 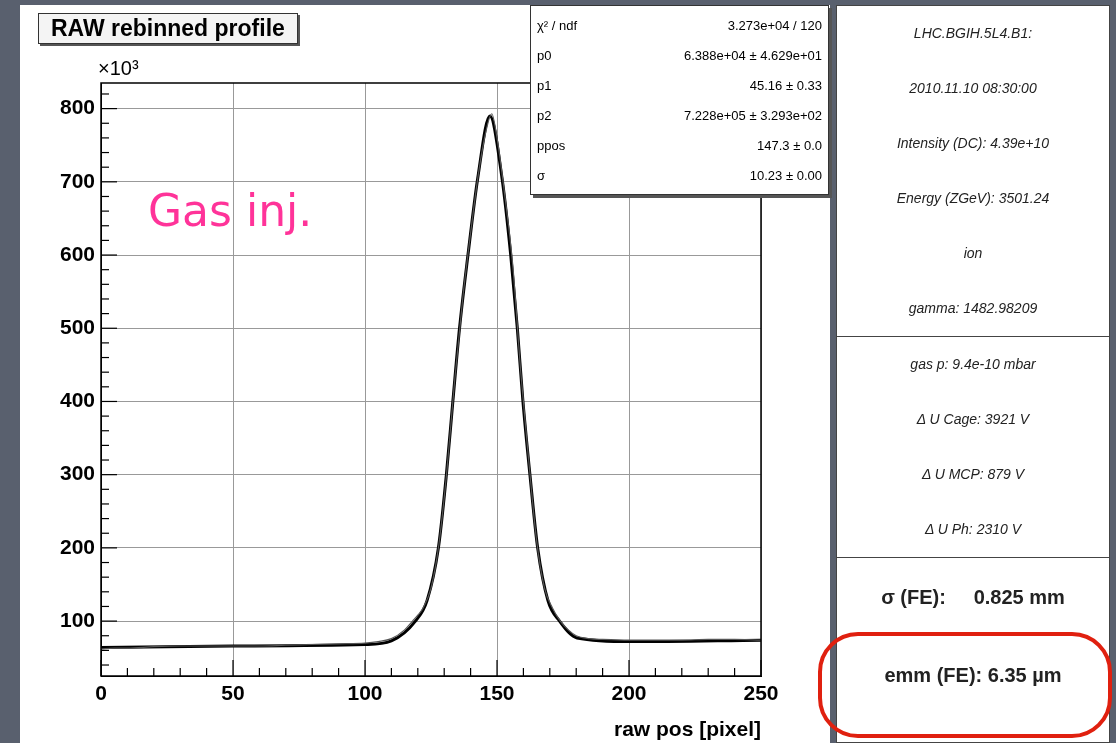 What do you see at coordinates (544, 55) in the screenshot?
I see `text: p0` at bounding box center [544, 55].